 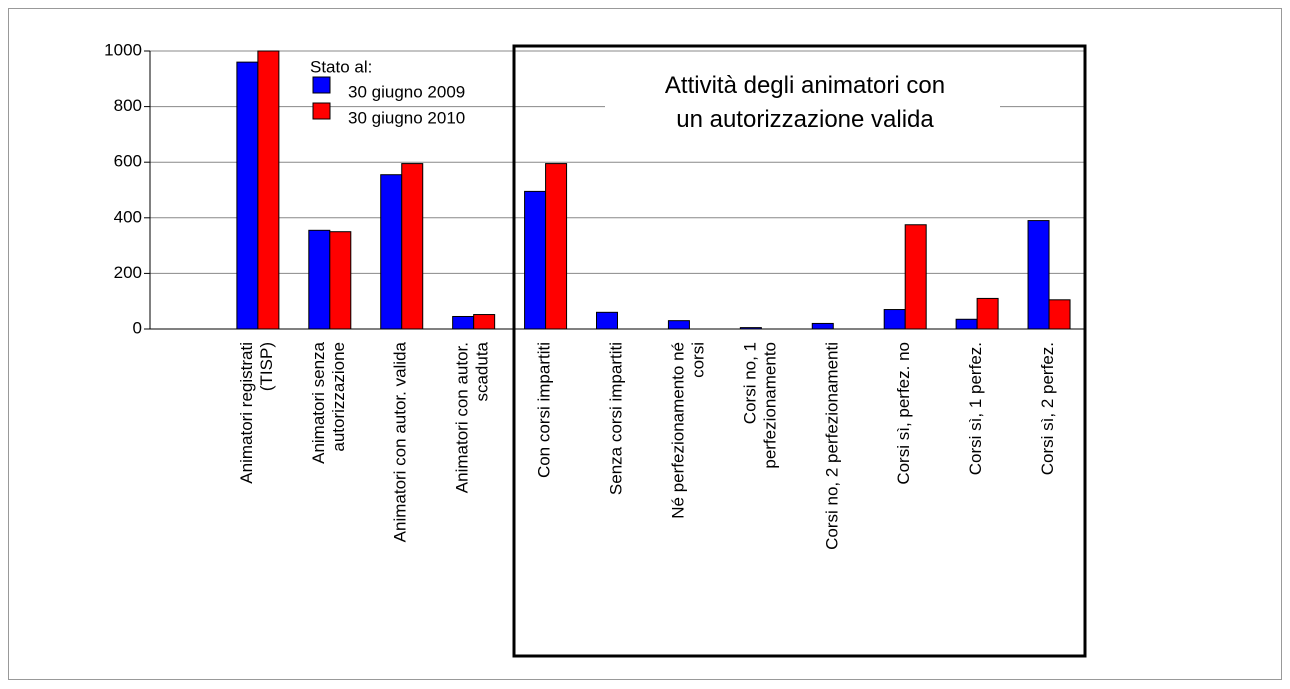 I want to click on x-tick-label: Corsi sì, perfez. no, so click(x=904, y=413).